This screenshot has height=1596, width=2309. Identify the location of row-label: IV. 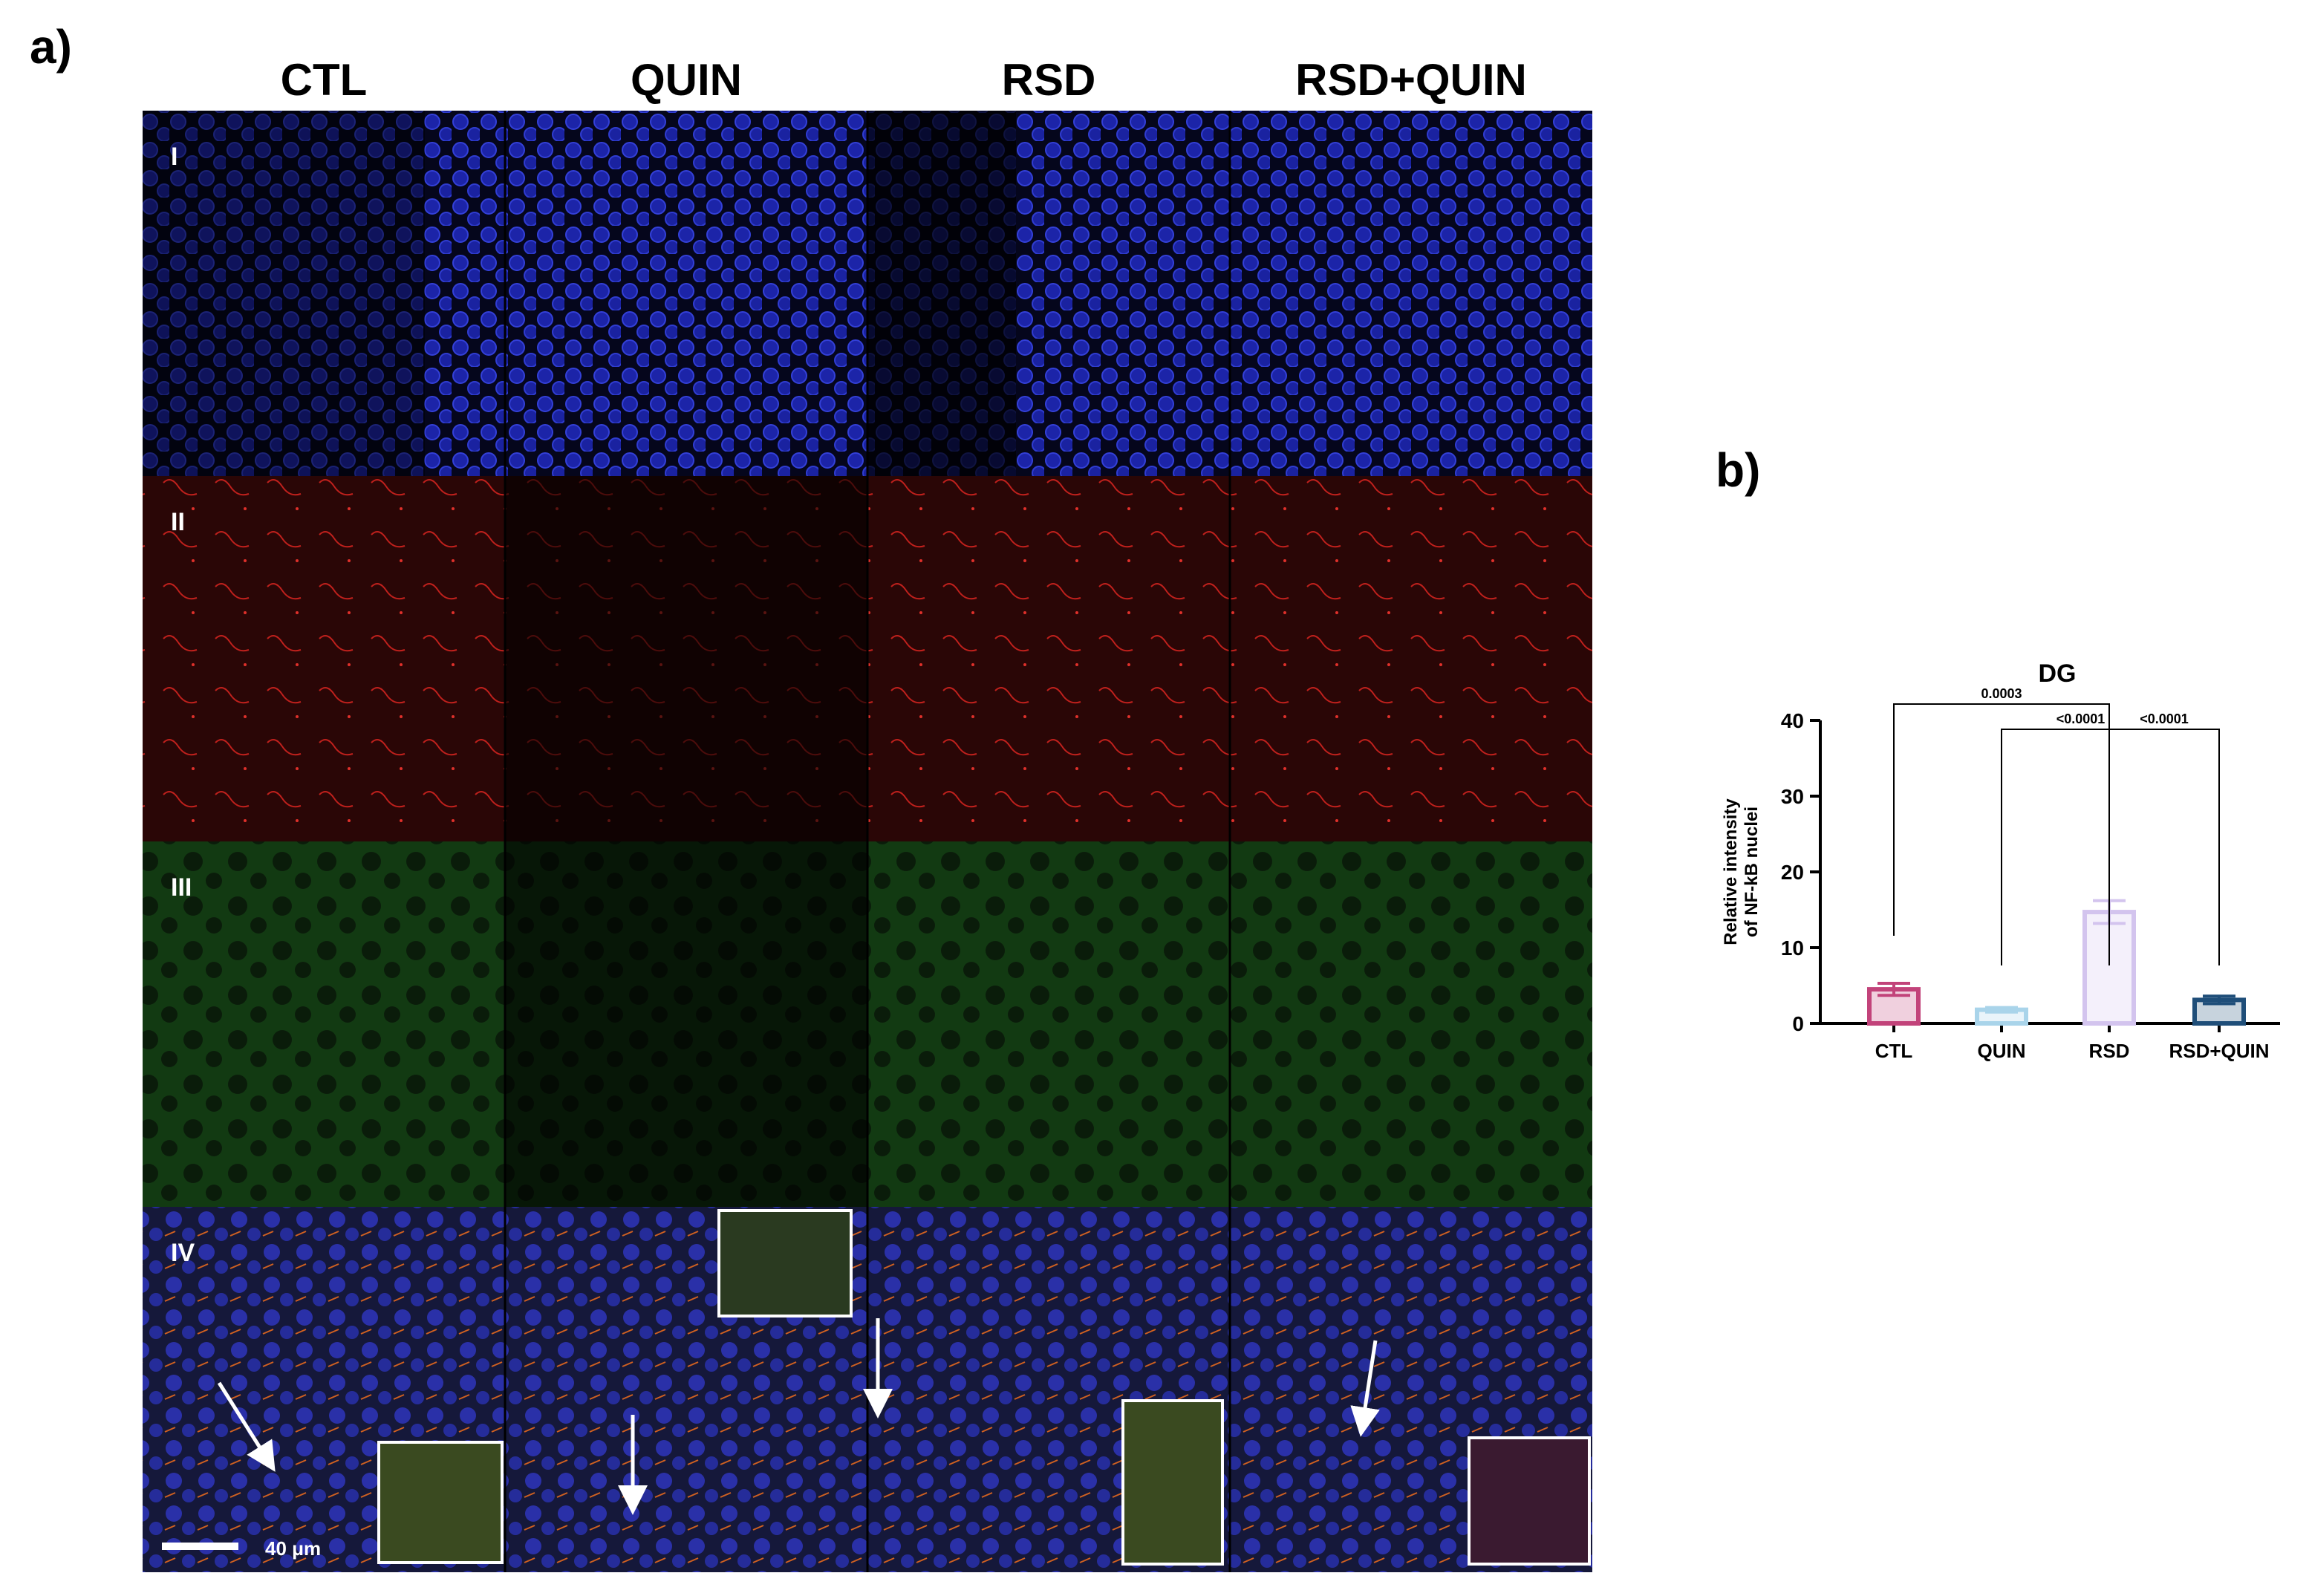
(183, 1253).